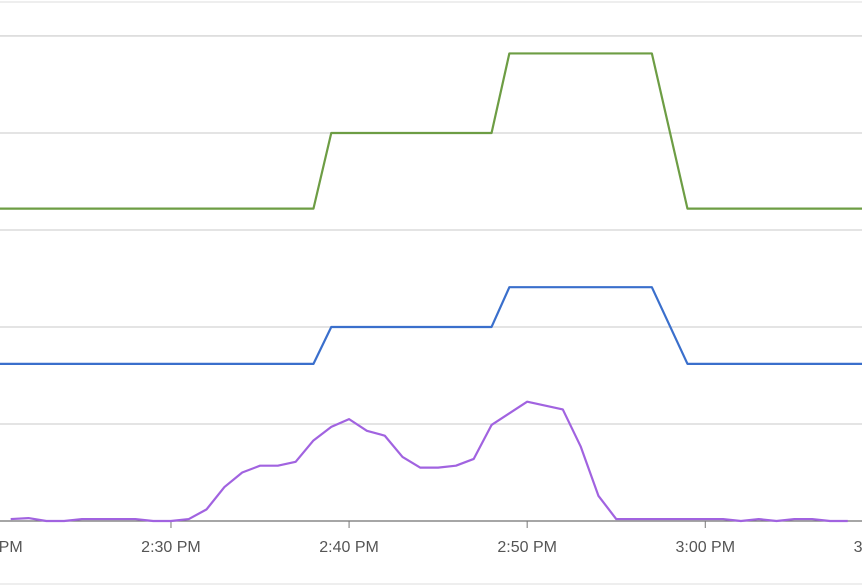 This screenshot has height=586, width=862. What do you see at coordinates (858, 547) in the screenshot?
I see `x-tick-label: 3:10 PM` at bounding box center [858, 547].